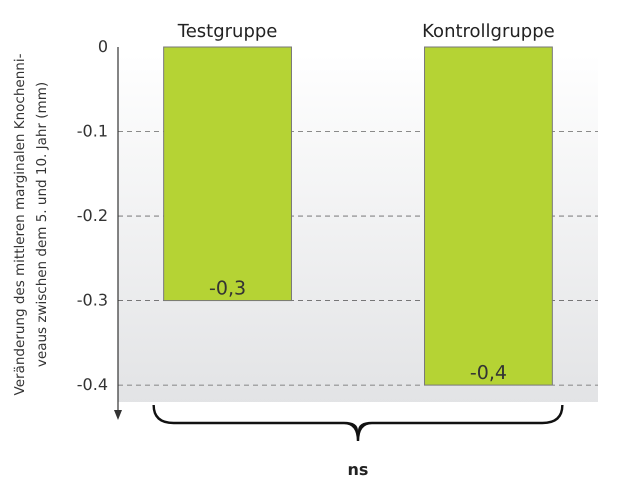 This screenshot has width=626, height=478. Describe the element at coordinates (92, 131) in the screenshot. I see `y-tick-label: -0.1` at that location.